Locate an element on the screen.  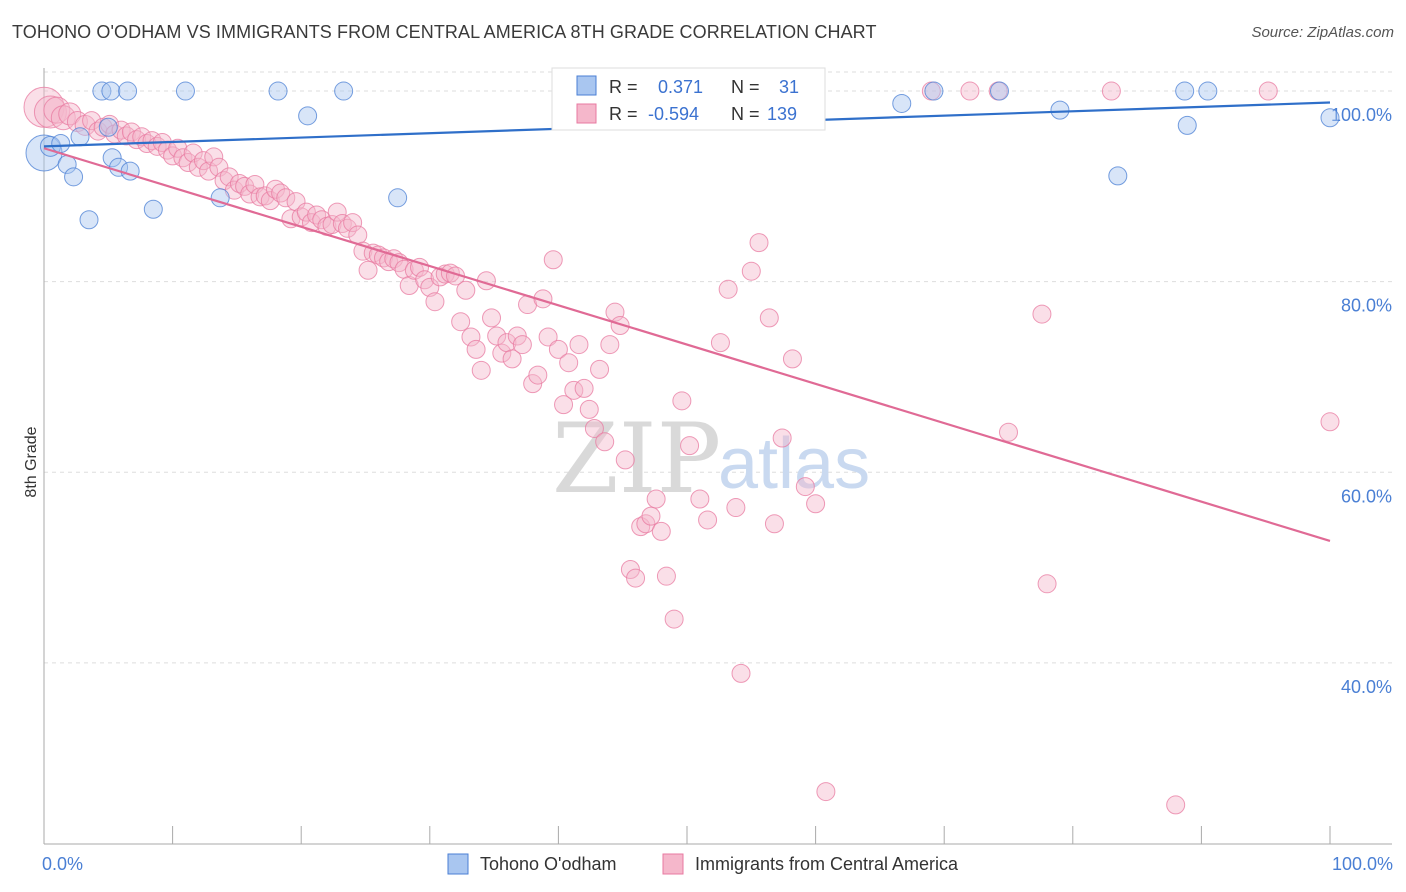
y-tick-label-80: 80.0% is located at coordinates (1366, 306).